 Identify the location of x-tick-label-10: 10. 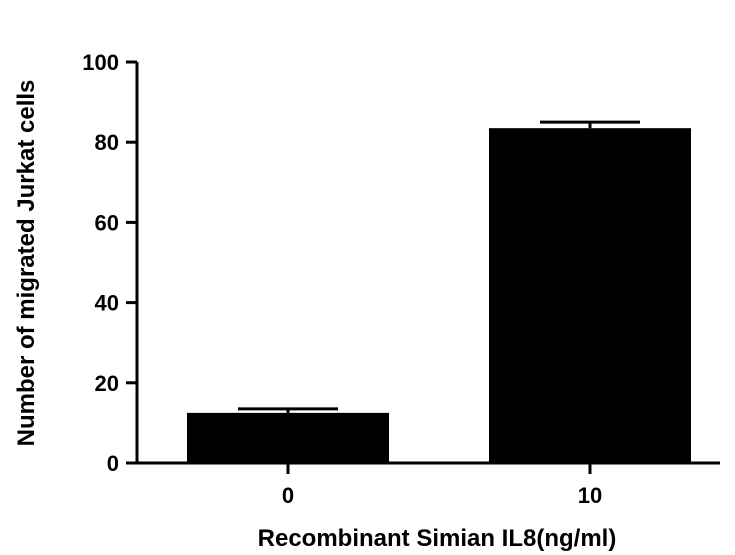
(590, 495).